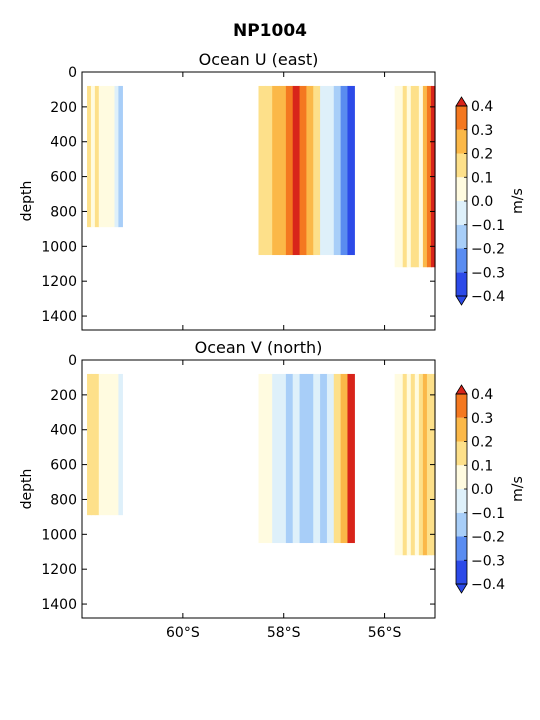 This screenshot has width=540, height=720. I want to click on panel-title: Ocean V (north), so click(259, 347).